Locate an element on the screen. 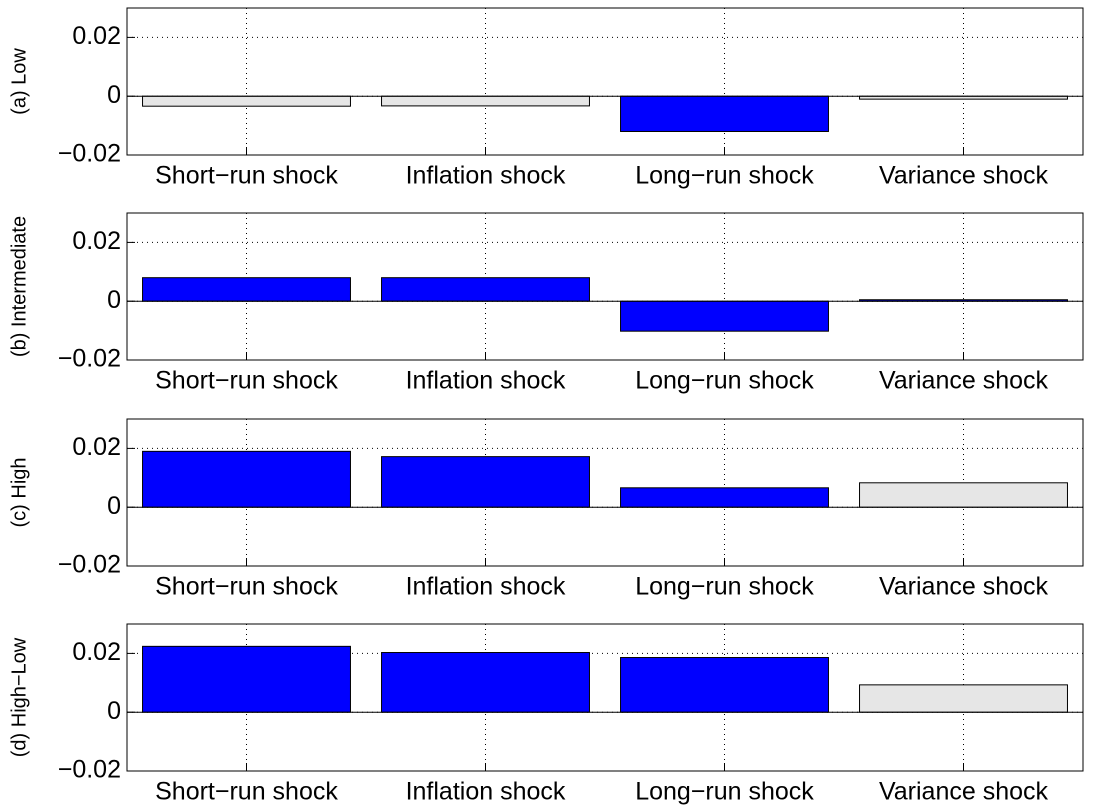 Image resolution: width=1093 pixels, height=810 pixels. y-axis-label: (c) High is located at coordinates (19, 492).